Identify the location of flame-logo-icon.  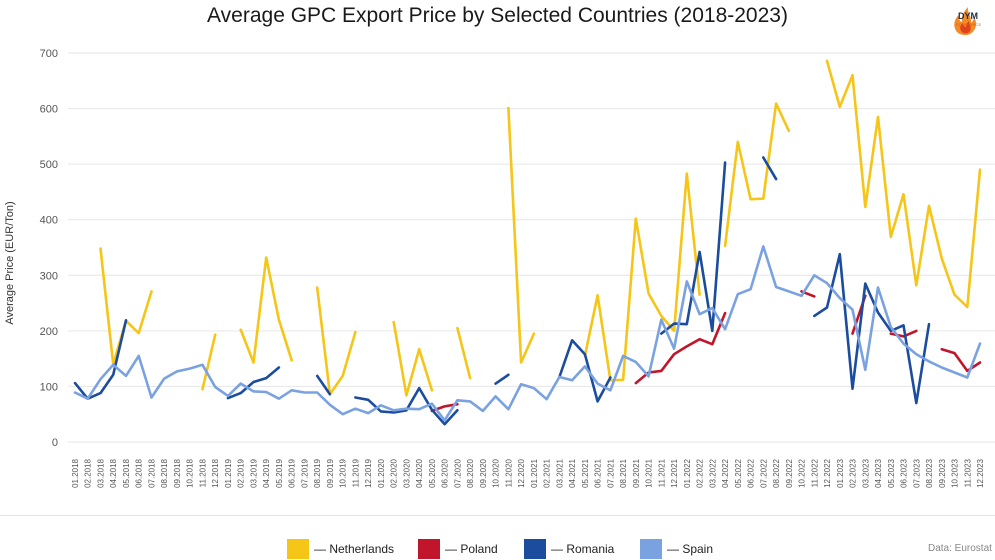
(965, 21).